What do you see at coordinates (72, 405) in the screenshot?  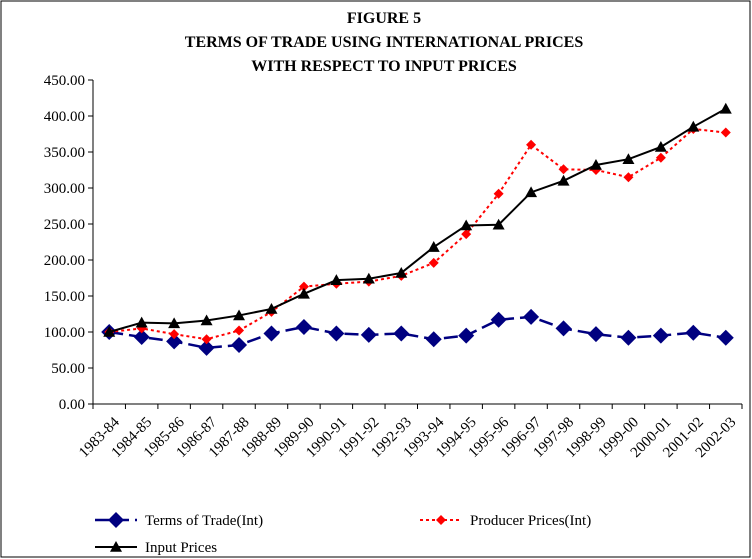 I see `y-tick-label: 0.00` at bounding box center [72, 405].